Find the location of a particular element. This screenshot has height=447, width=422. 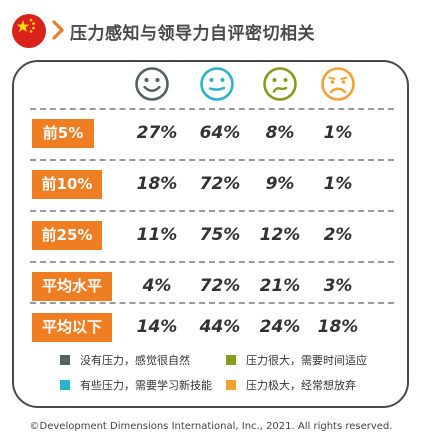

value-cell: 12% is located at coordinates (280, 235).